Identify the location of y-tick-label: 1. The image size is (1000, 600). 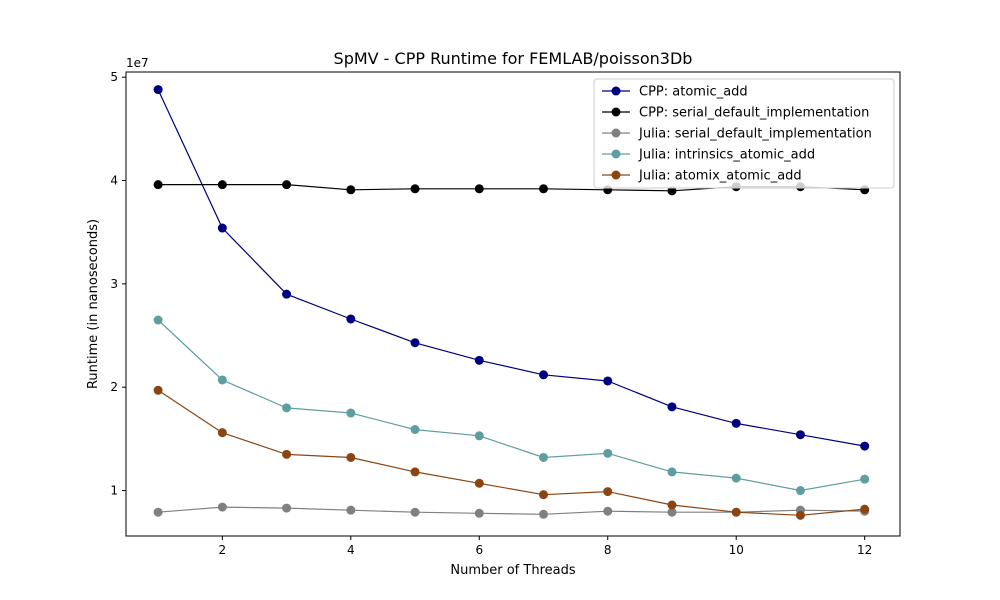
(114, 491).